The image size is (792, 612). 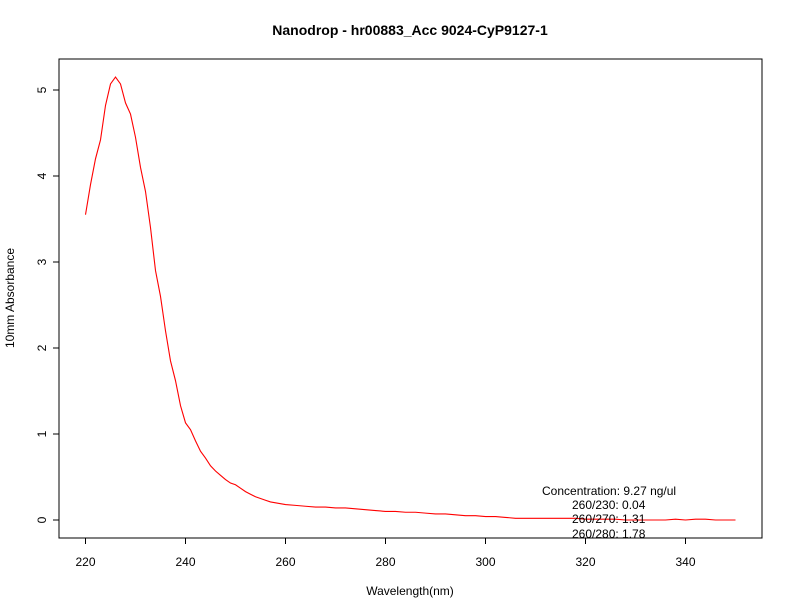 What do you see at coordinates (42, 175) in the screenshot?
I see `y-tick-label: 4` at bounding box center [42, 175].